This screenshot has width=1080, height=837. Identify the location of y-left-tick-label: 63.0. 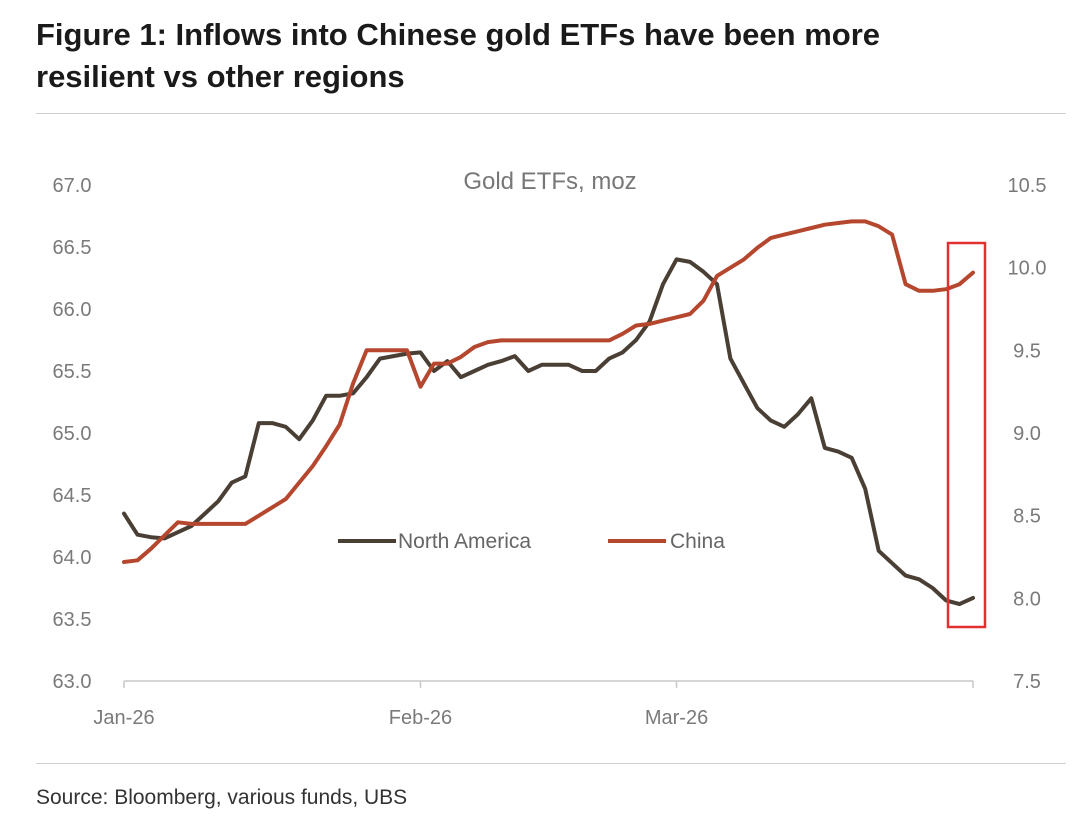
(72, 682).